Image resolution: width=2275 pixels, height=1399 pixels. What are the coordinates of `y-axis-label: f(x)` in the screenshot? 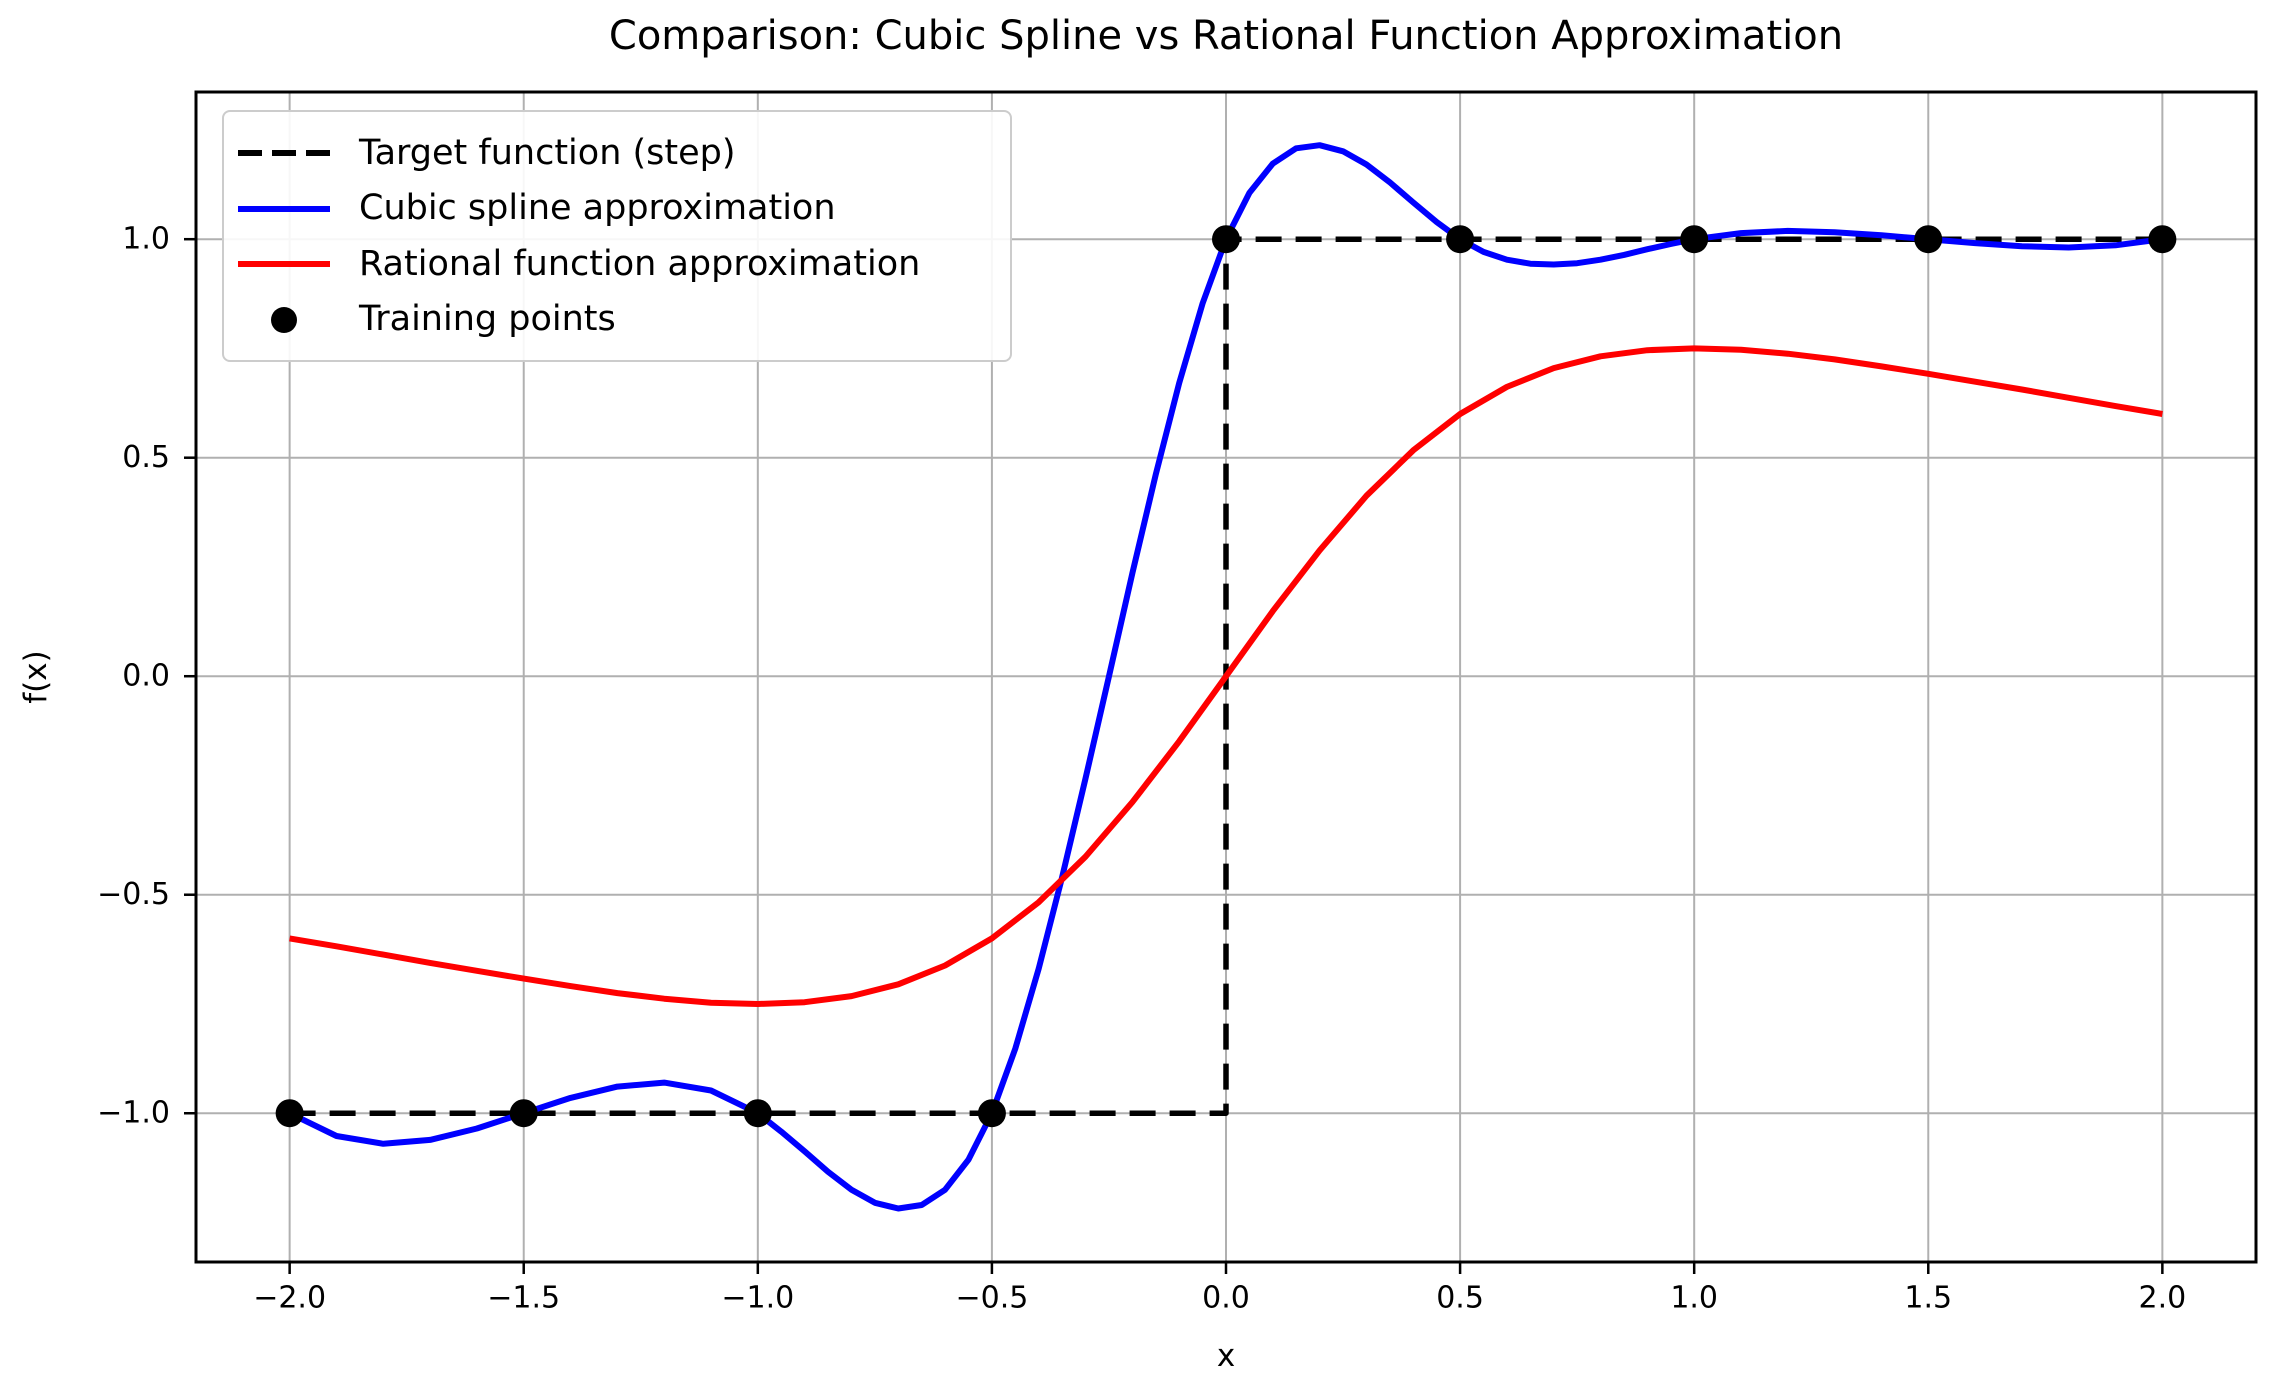 It's located at (36, 677).